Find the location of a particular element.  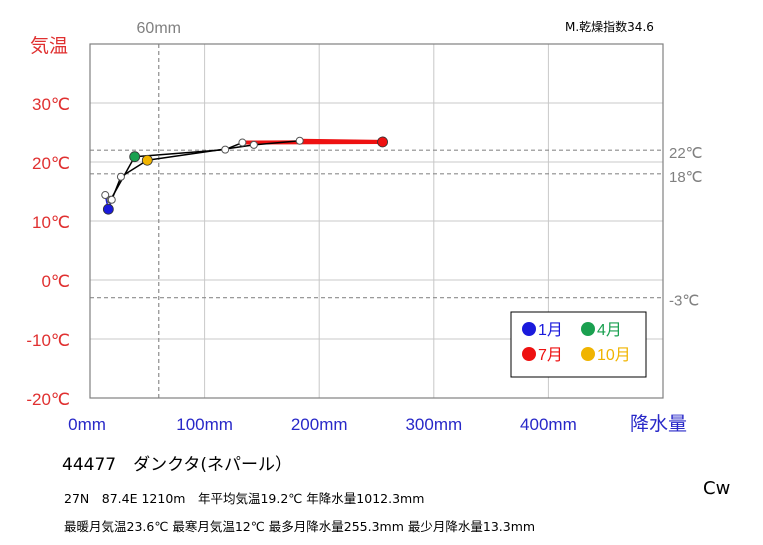

y-axis-title: 気温 is located at coordinates (49, 46).